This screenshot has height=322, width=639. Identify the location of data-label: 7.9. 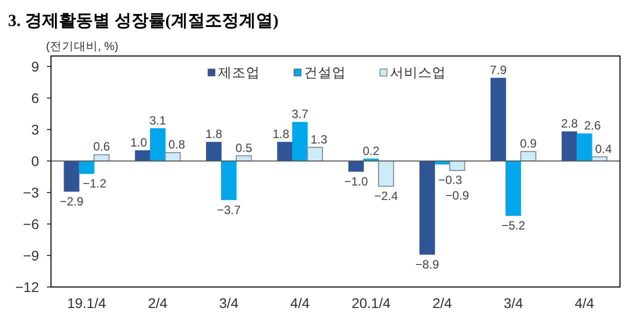
(498, 70).